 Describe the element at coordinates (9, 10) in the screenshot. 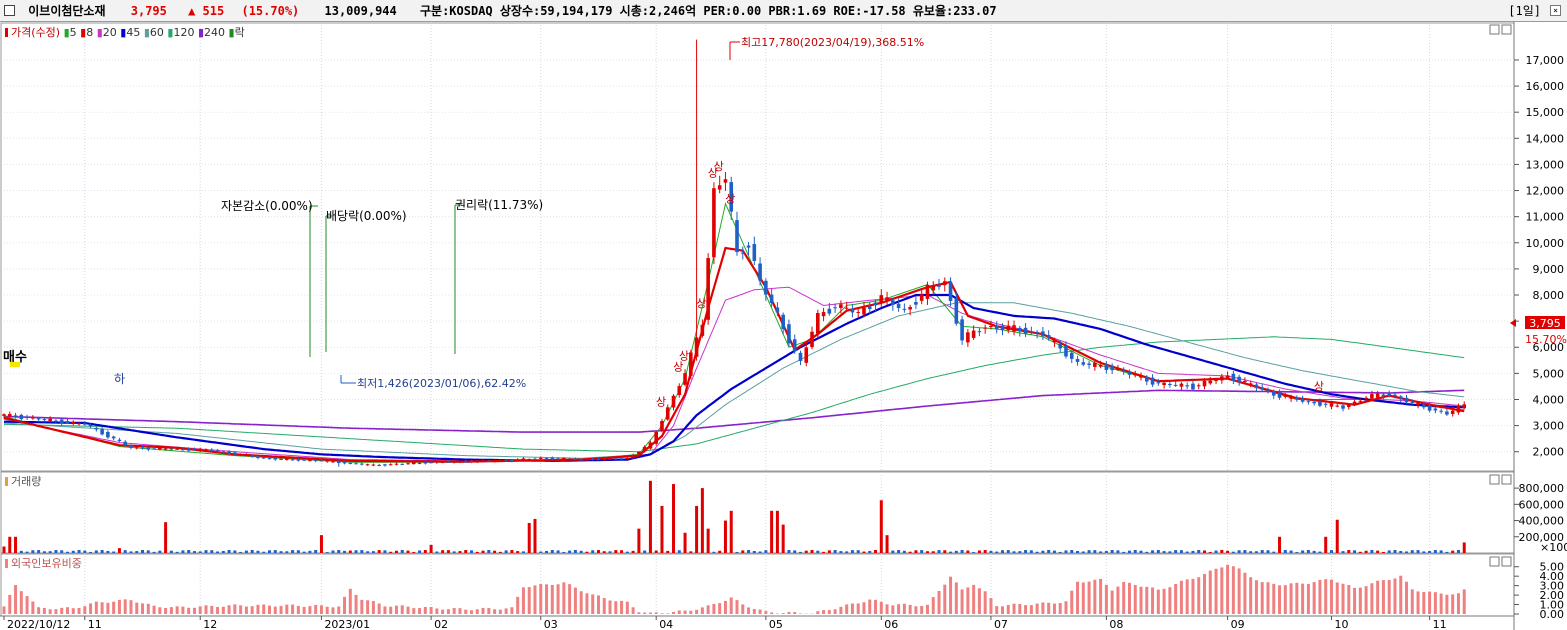

I see `select-checkbox` at that location.